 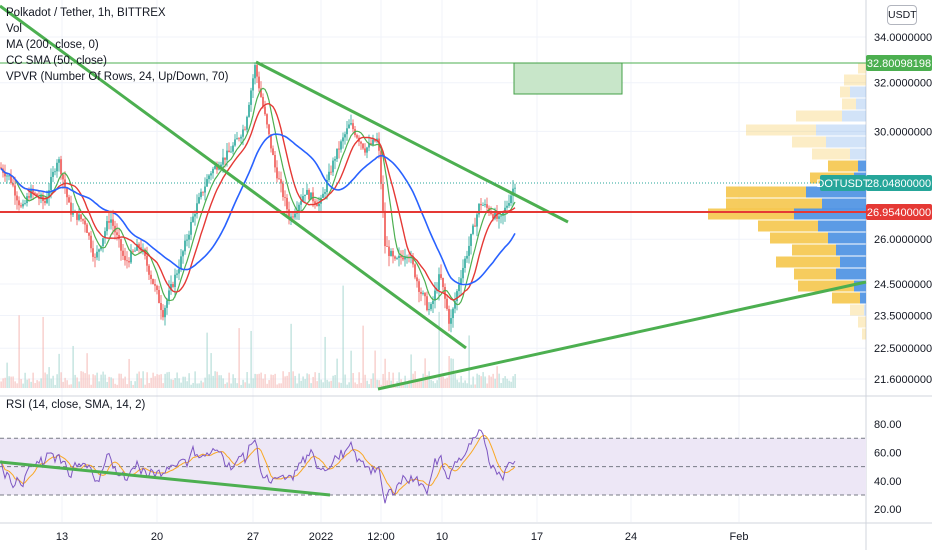 What do you see at coordinates (902, 15) in the screenshot?
I see `currency-button: USDT` at bounding box center [902, 15].